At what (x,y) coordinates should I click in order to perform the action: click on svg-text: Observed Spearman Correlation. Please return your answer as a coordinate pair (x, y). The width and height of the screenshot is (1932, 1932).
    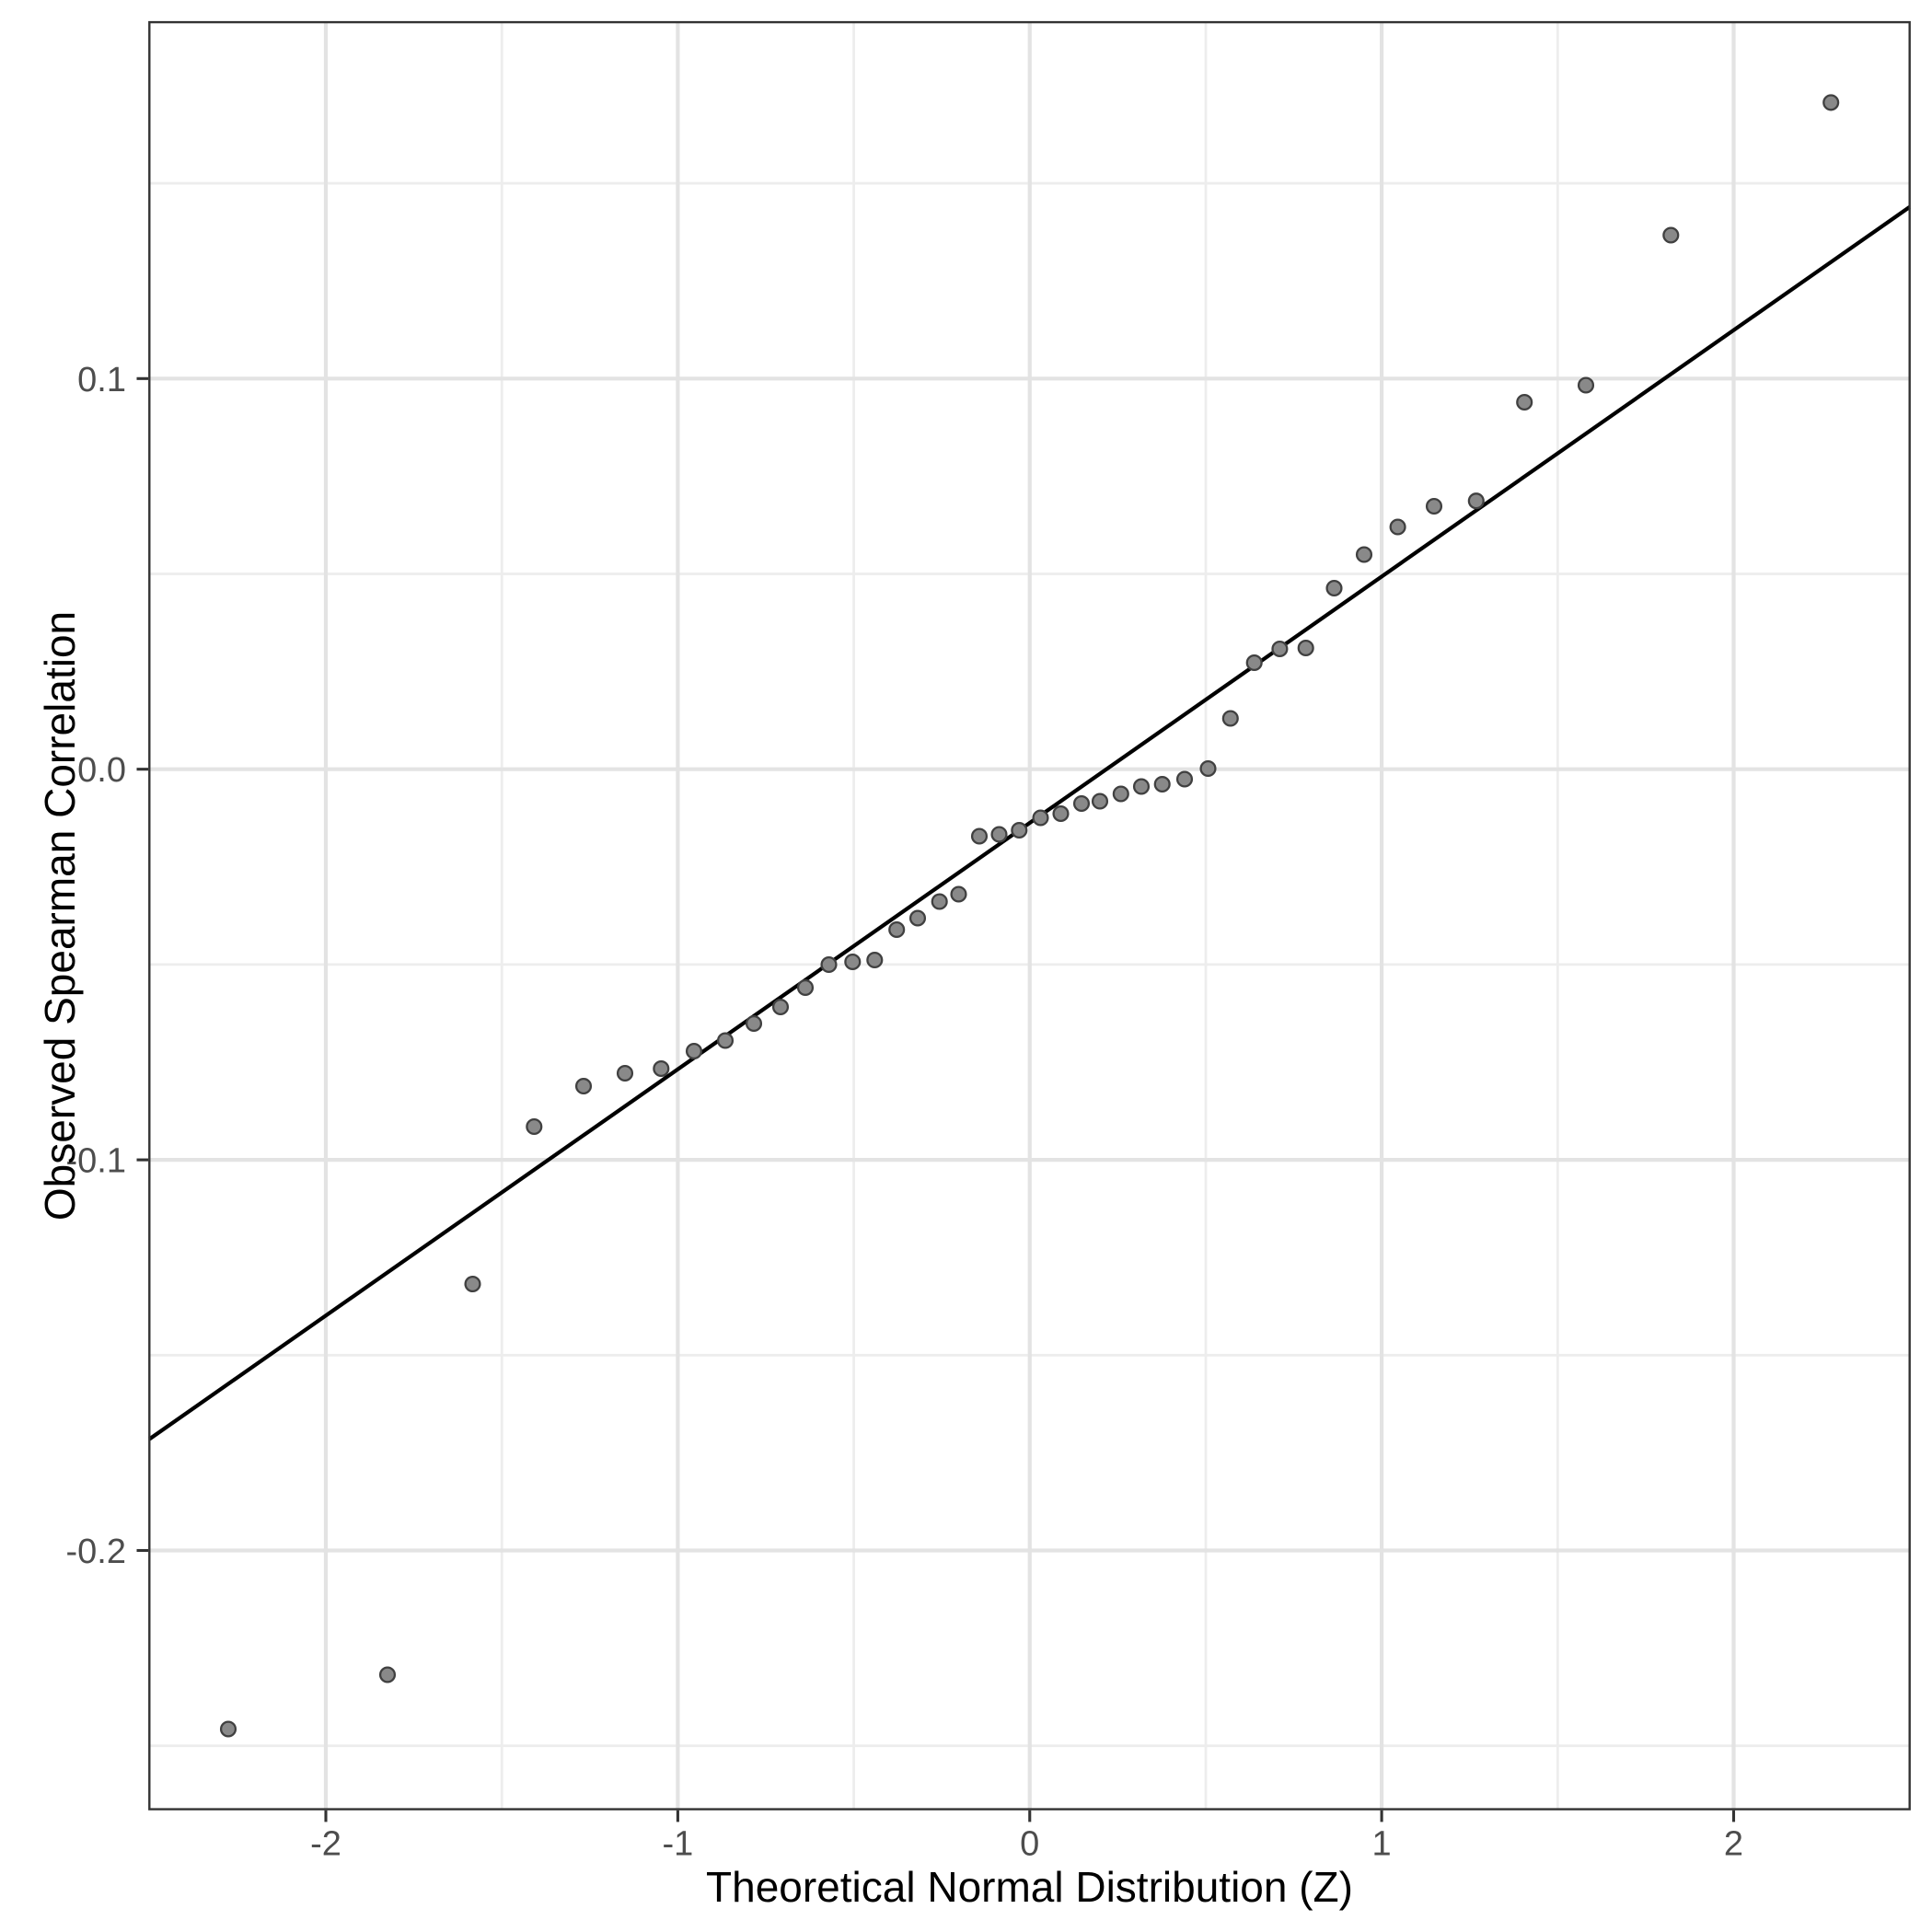
    Looking at the image, I should click on (60, 916).